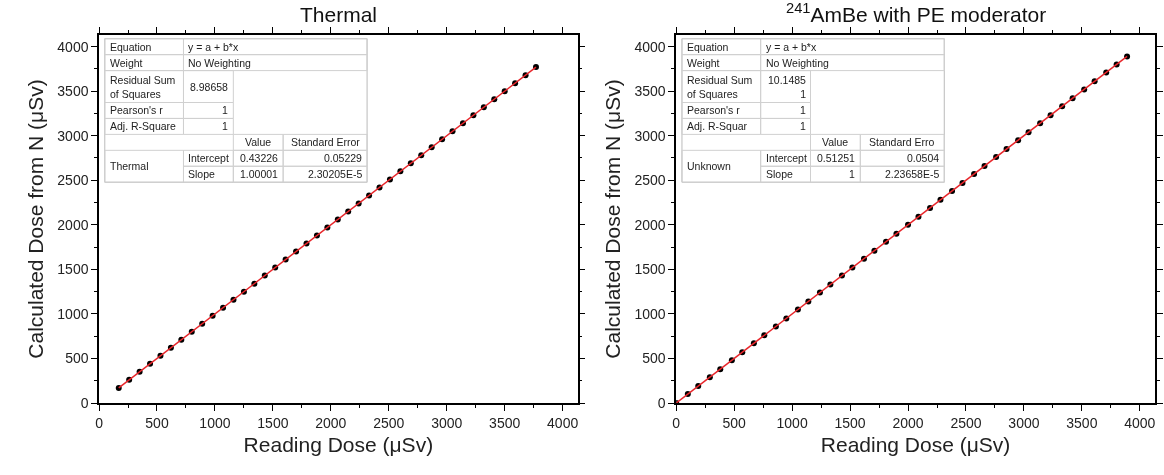 Image resolution: width=1164 pixels, height=475 pixels. Describe the element at coordinates (335, 174) in the screenshot. I see `annotation: 2.30205E-5` at that location.